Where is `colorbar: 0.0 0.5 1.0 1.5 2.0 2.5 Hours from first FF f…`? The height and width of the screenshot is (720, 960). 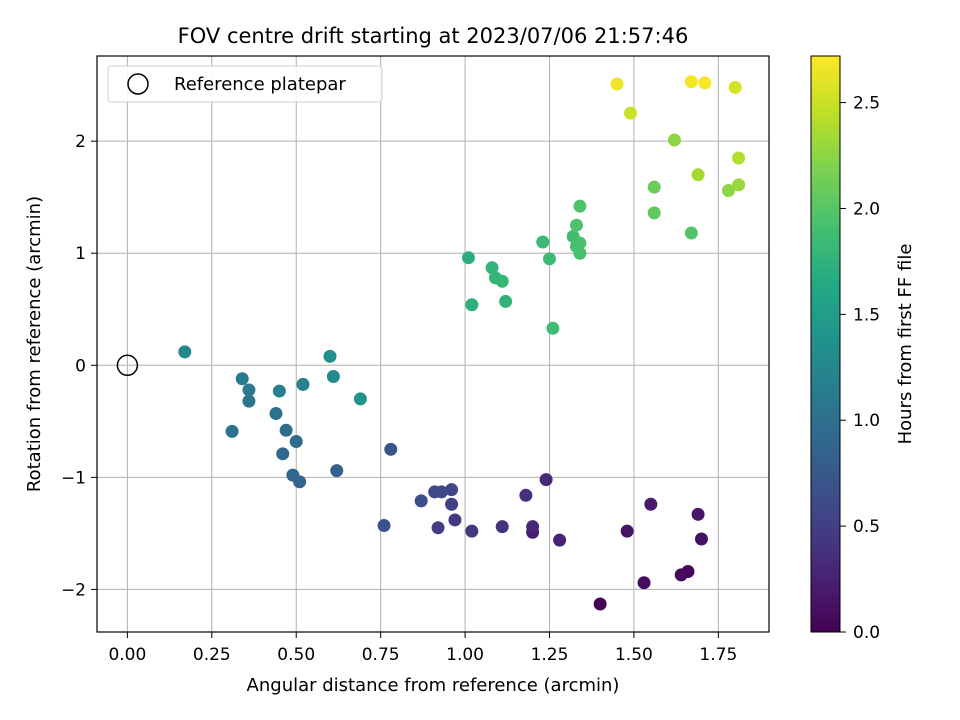
colorbar: 0.0 0.5 1.0 1.5 2.0 2.5 Hours from first FF f… is located at coordinates (863, 349).